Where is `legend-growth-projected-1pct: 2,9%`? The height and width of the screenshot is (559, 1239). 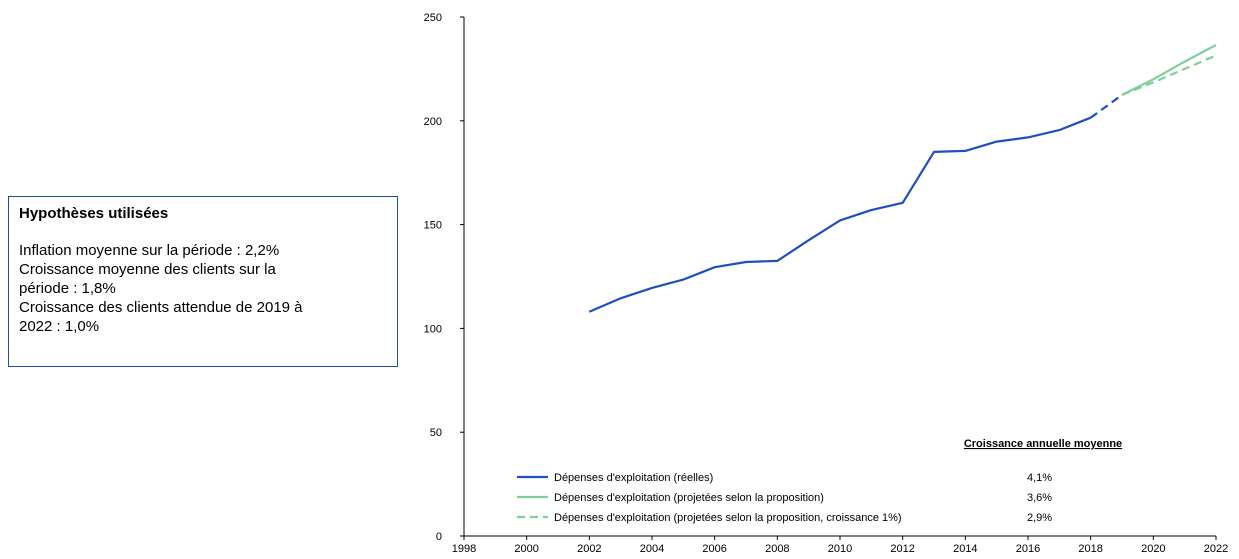 legend-growth-projected-1pct: 2,9% is located at coordinates (1039, 518).